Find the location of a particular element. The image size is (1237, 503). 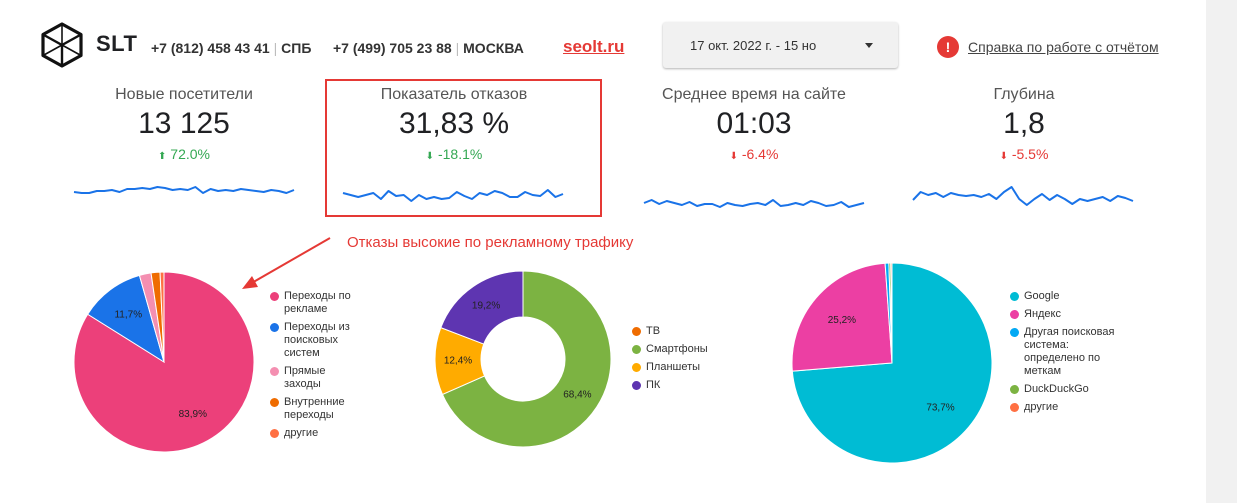

legend-item: Прямые заходы is located at coordinates (315, 378).